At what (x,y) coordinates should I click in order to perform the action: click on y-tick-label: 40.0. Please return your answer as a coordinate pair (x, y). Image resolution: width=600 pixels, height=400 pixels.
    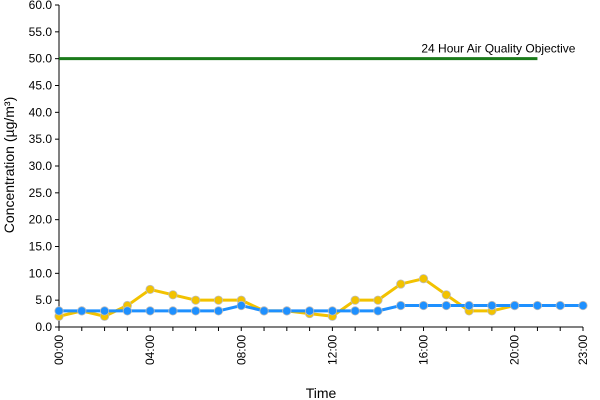
    Looking at the image, I should click on (41, 112).